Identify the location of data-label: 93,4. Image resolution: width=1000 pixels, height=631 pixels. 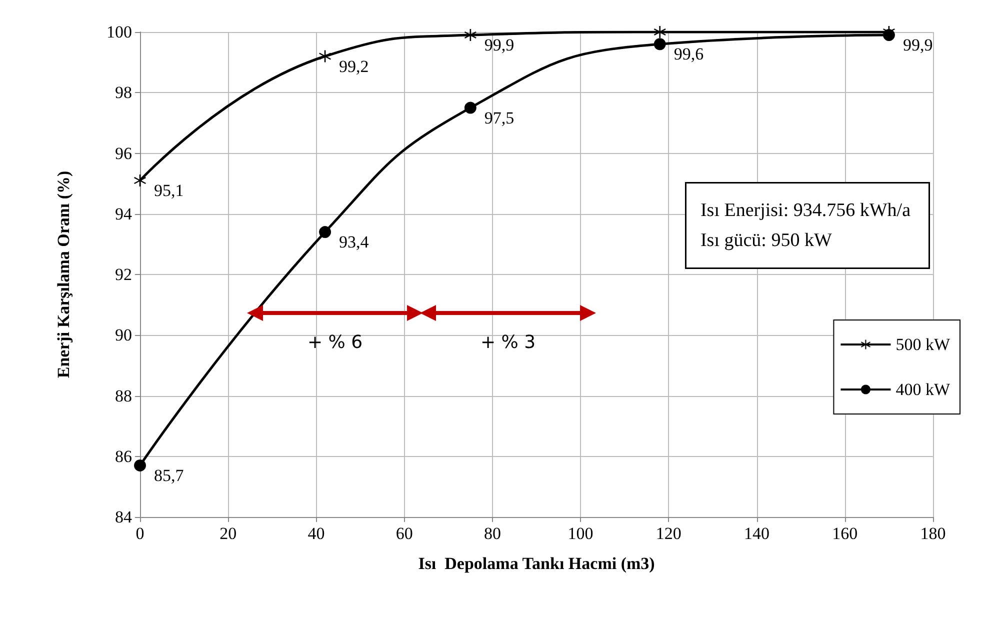
(354, 242).